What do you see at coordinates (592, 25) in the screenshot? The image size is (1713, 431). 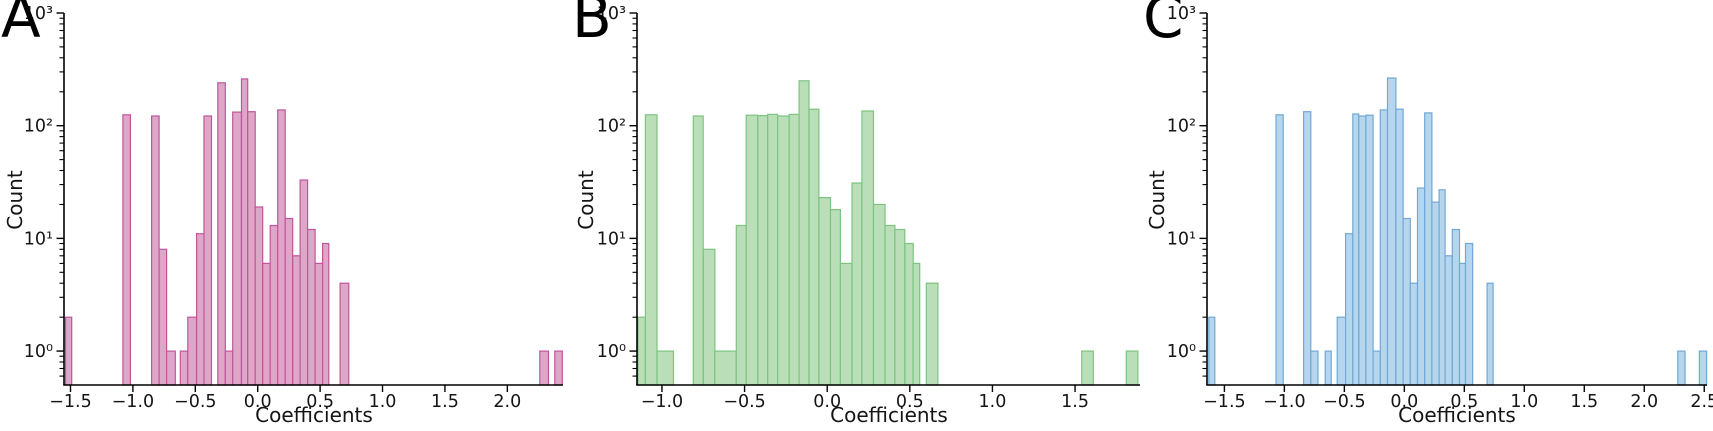 I see `panel-label-b: B` at bounding box center [592, 25].